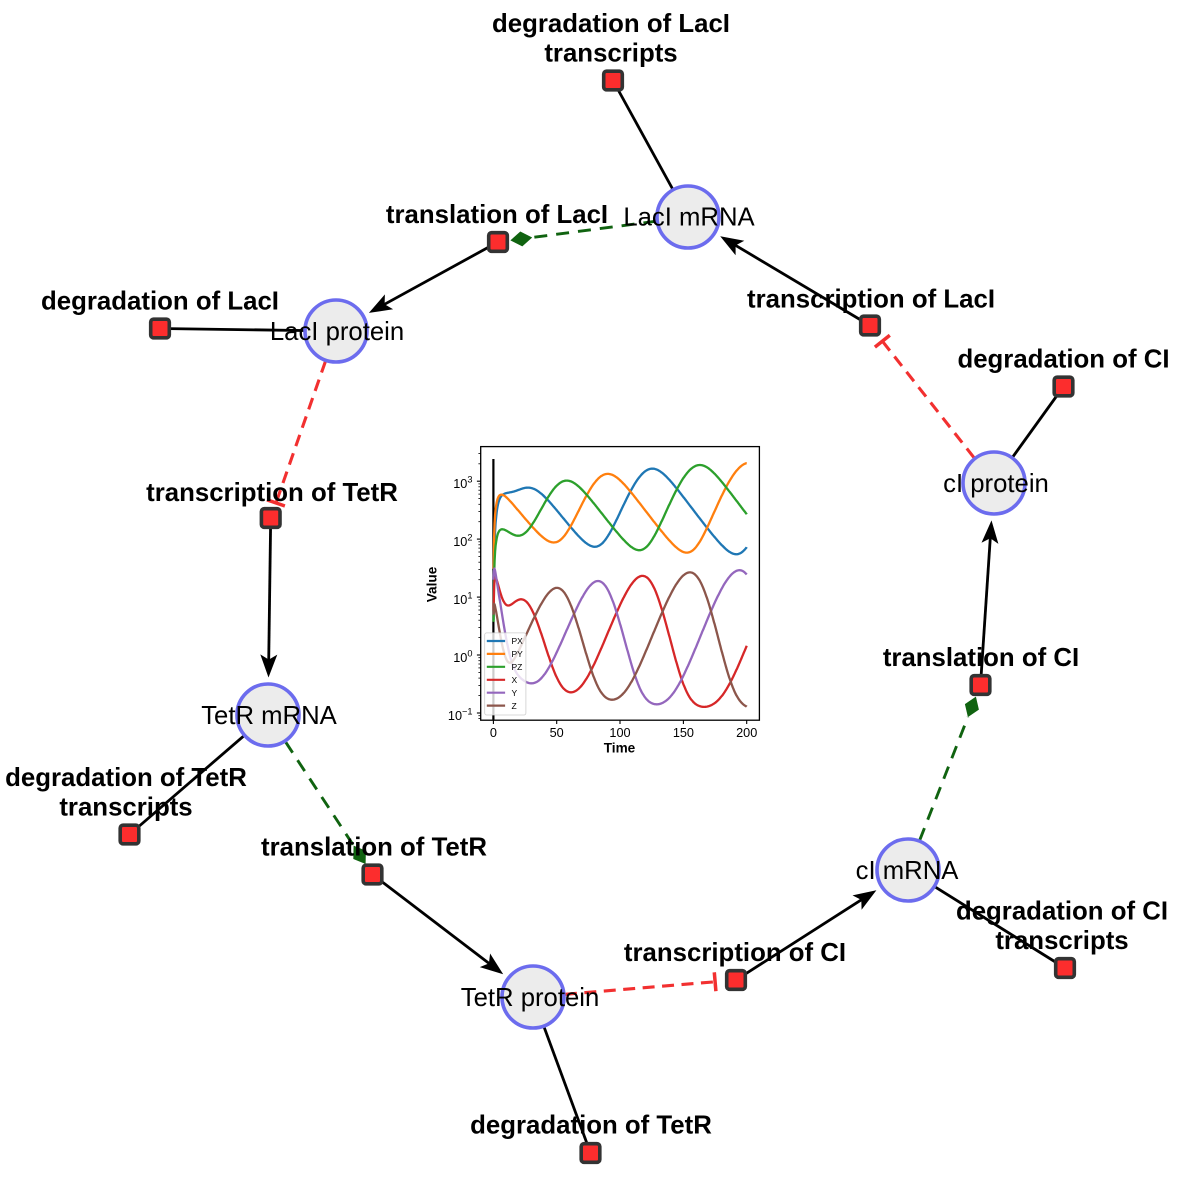  What do you see at coordinates (619, 733) in the screenshot?
I see `svg-text: 100` at bounding box center [619, 733].